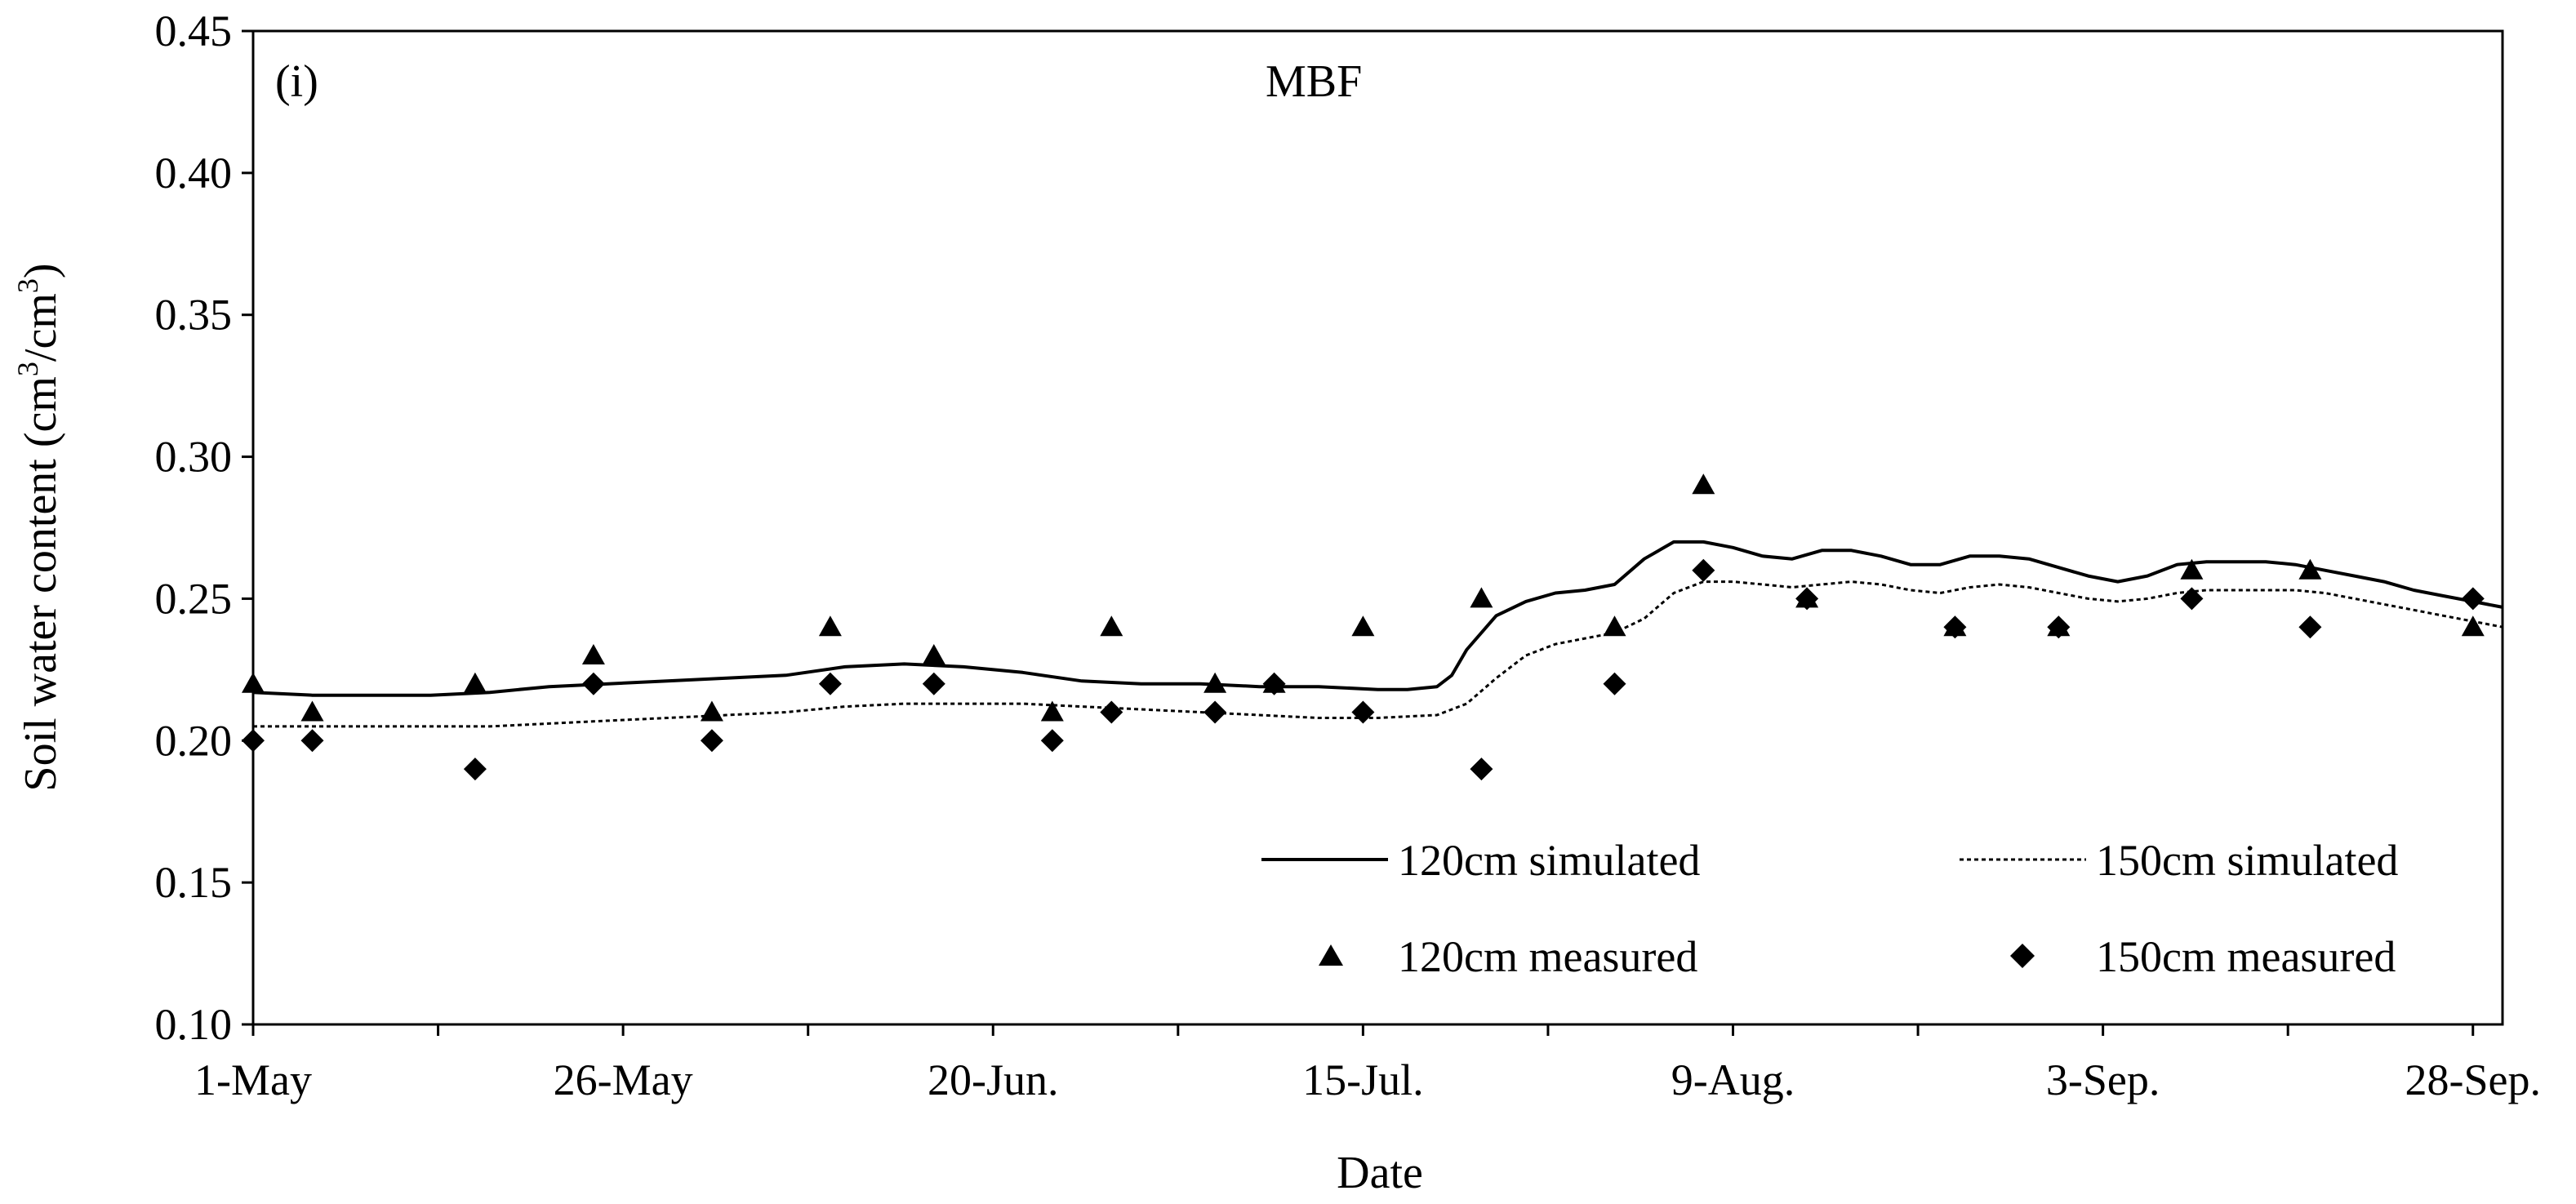 The image size is (2576, 1204). I want to click on y-tick-label: 0.35, so click(194, 315).